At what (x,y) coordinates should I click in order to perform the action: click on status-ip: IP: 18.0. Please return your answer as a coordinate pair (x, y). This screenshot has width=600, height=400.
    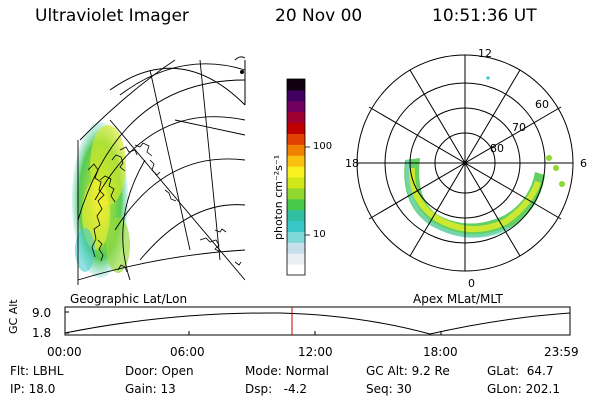
    Looking at the image, I should click on (32, 389).